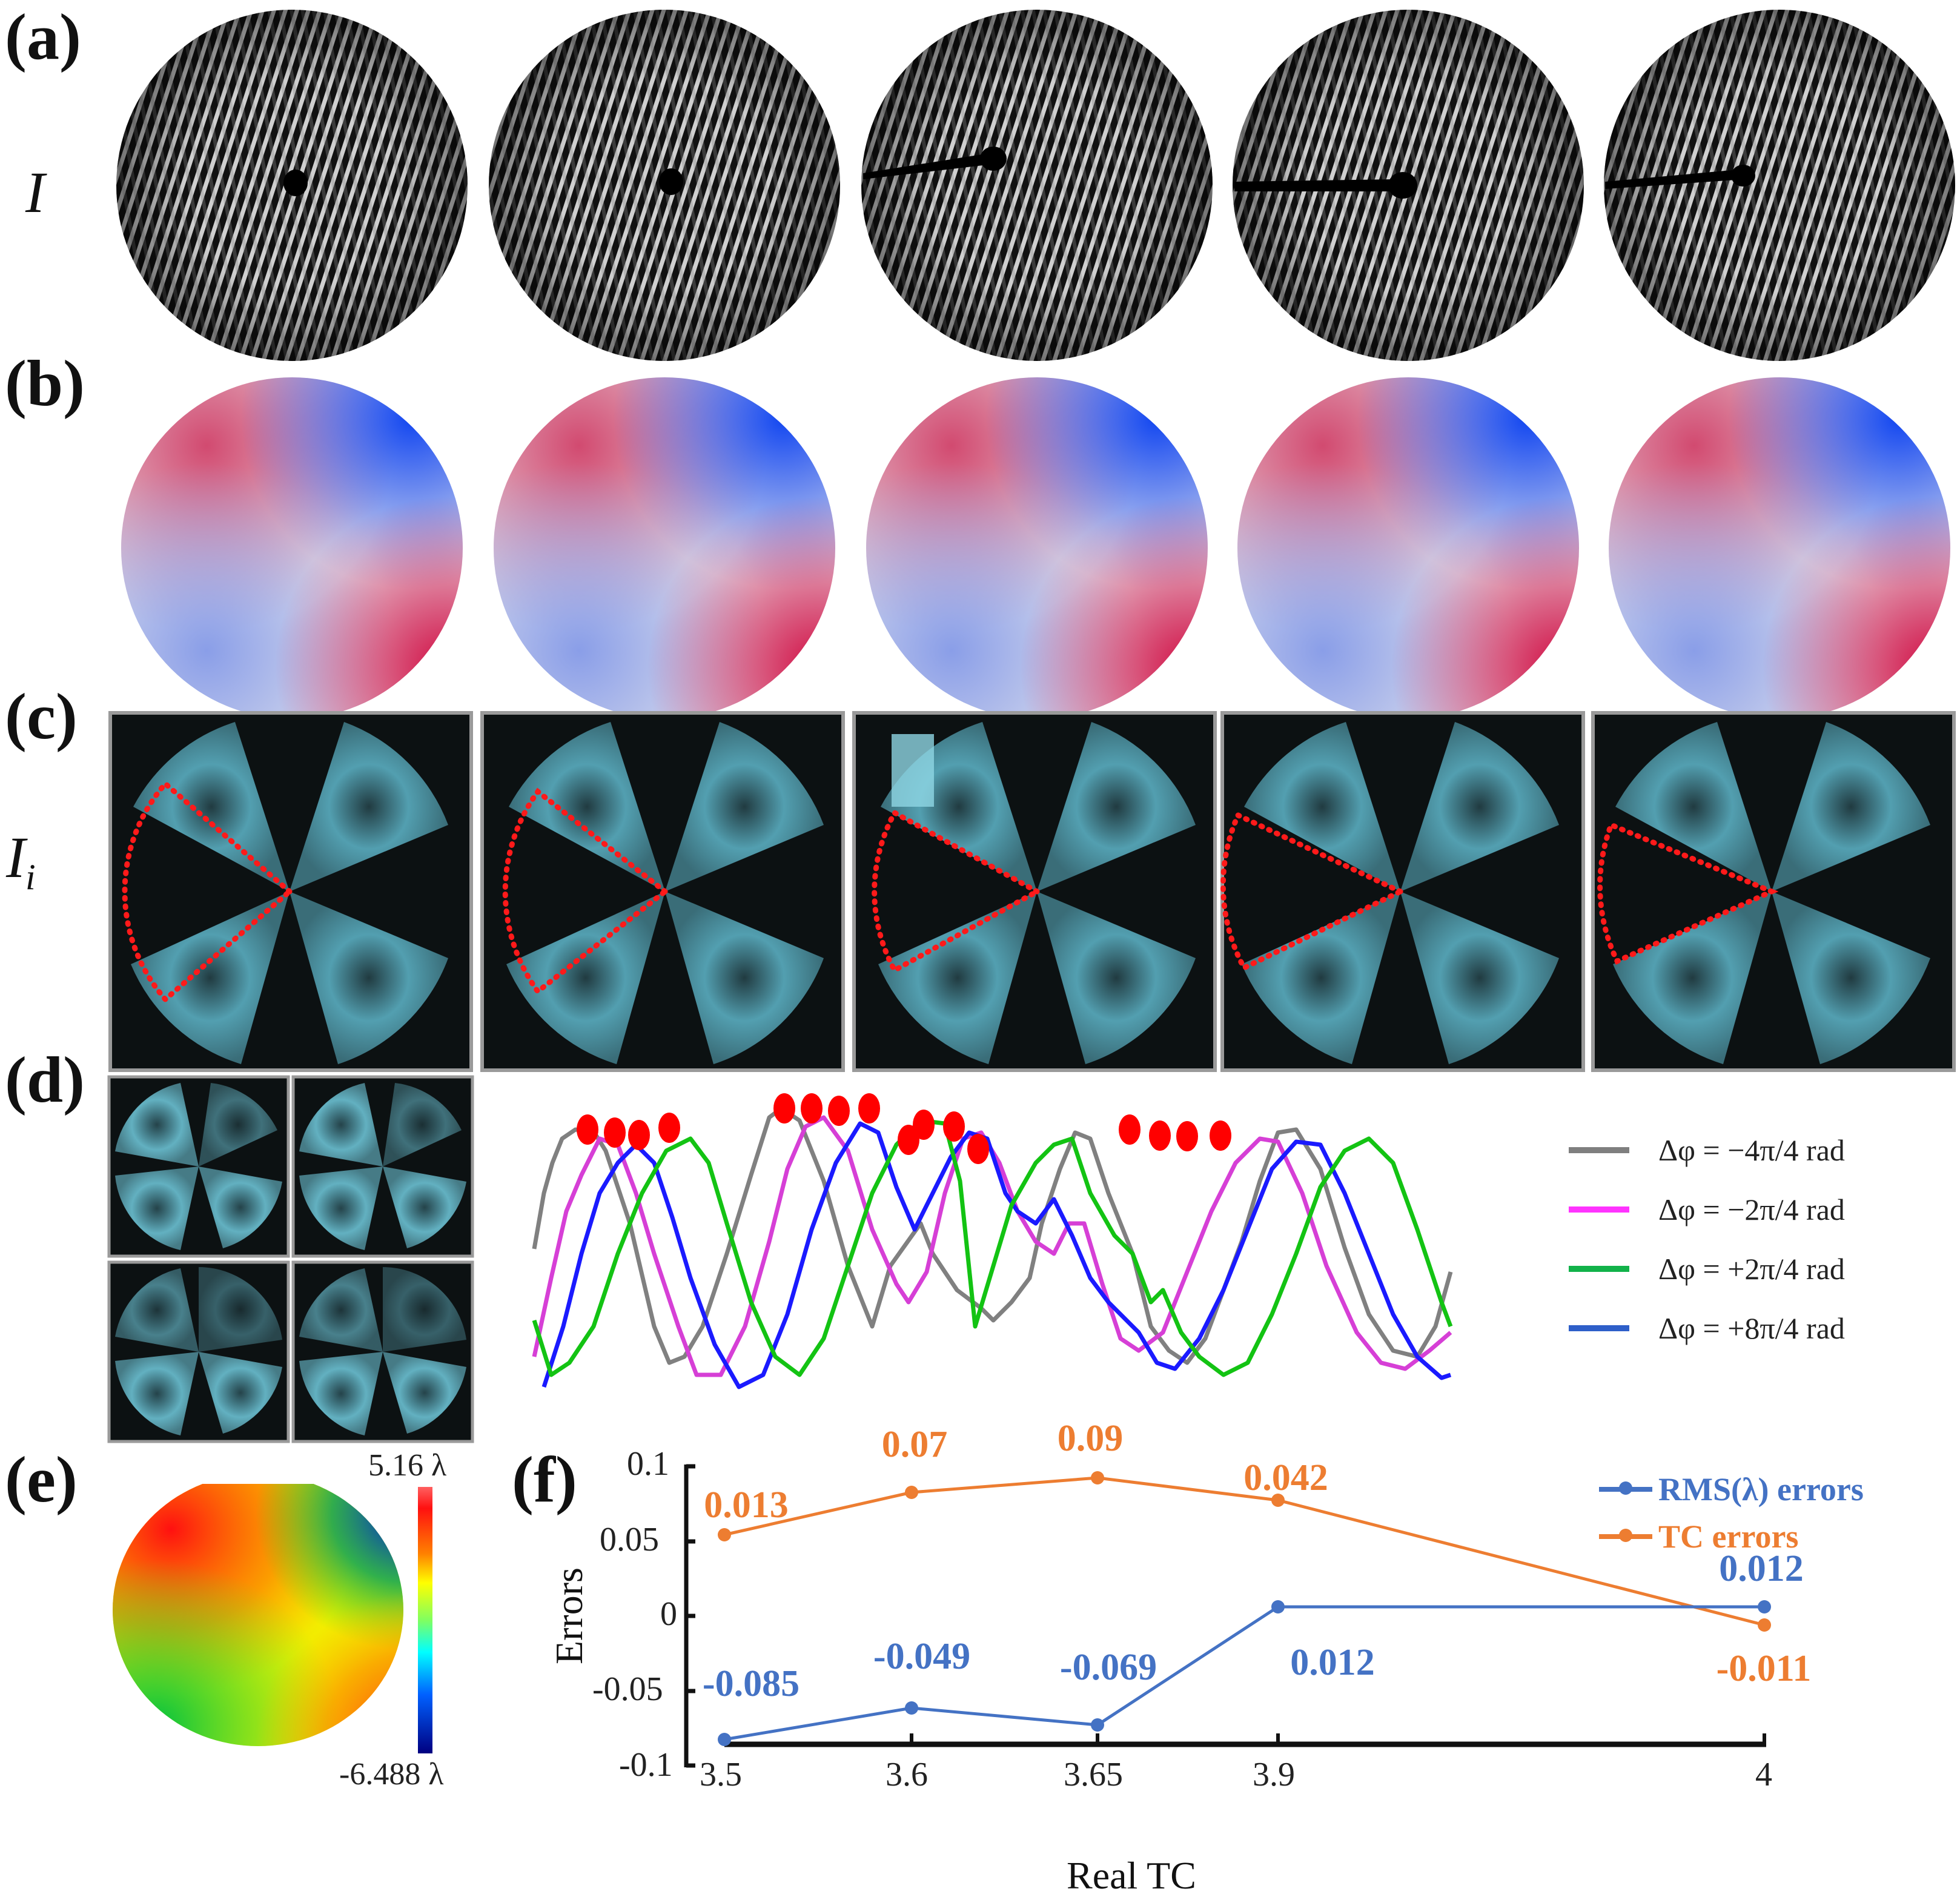 The width and height of the screenshot is (1960, 1903). I want to click on x-tick-3.6: 3.6, so click(907, 1774).